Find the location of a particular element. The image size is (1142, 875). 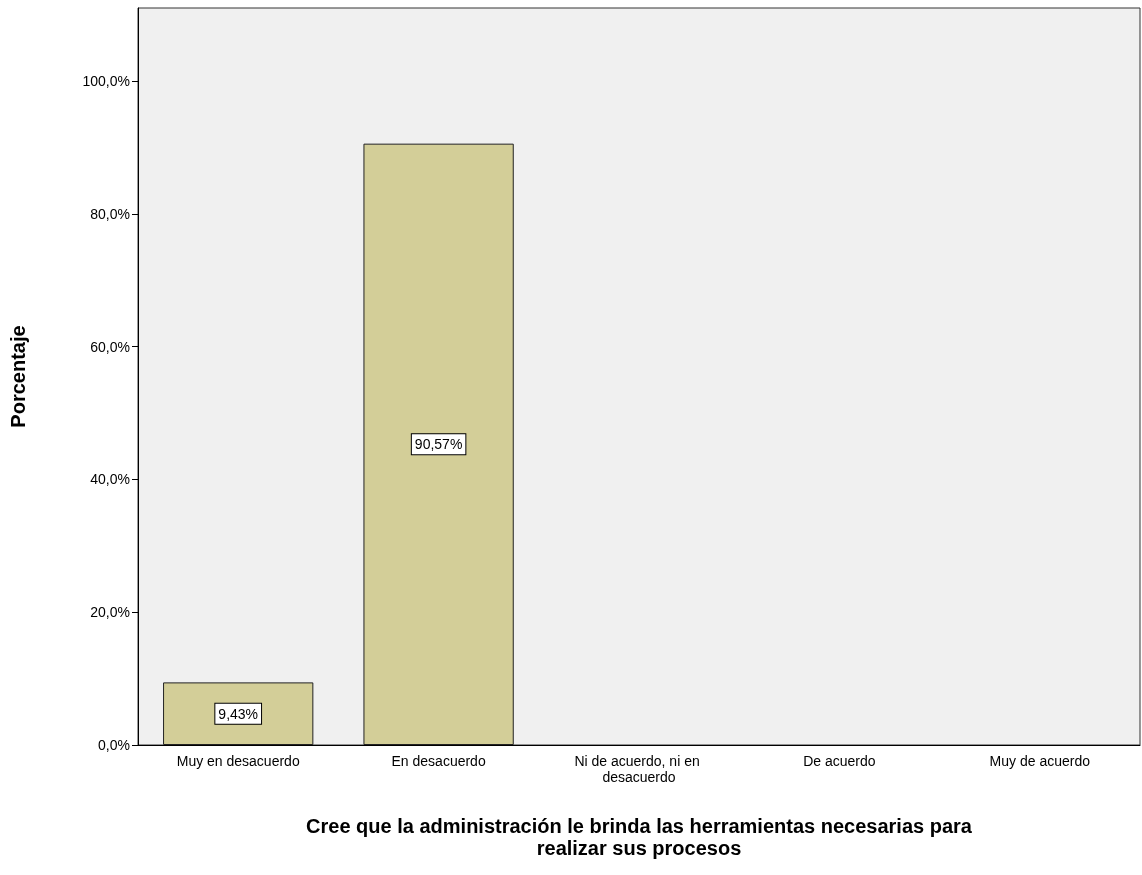

x-axis-title: Cree que la administración le brinda las herramientas necesarias para realizar sus procesos is located at coordinates (639, 837).